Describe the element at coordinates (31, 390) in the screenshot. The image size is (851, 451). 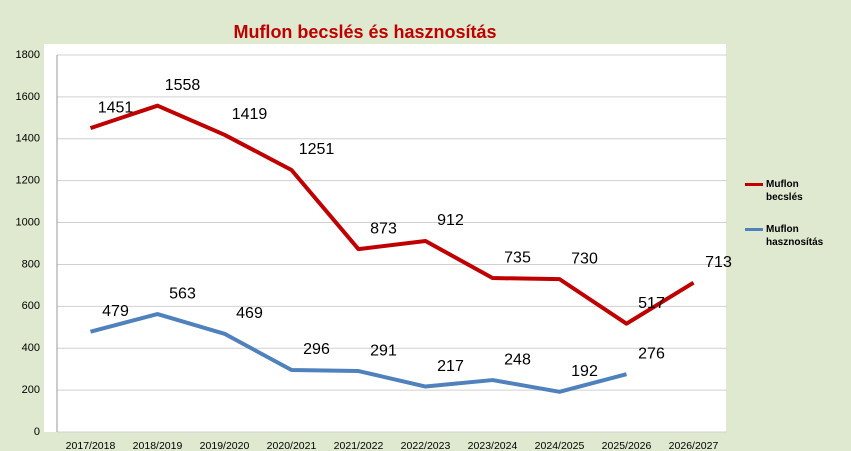
I see `y-tick-label: 200` at that location.